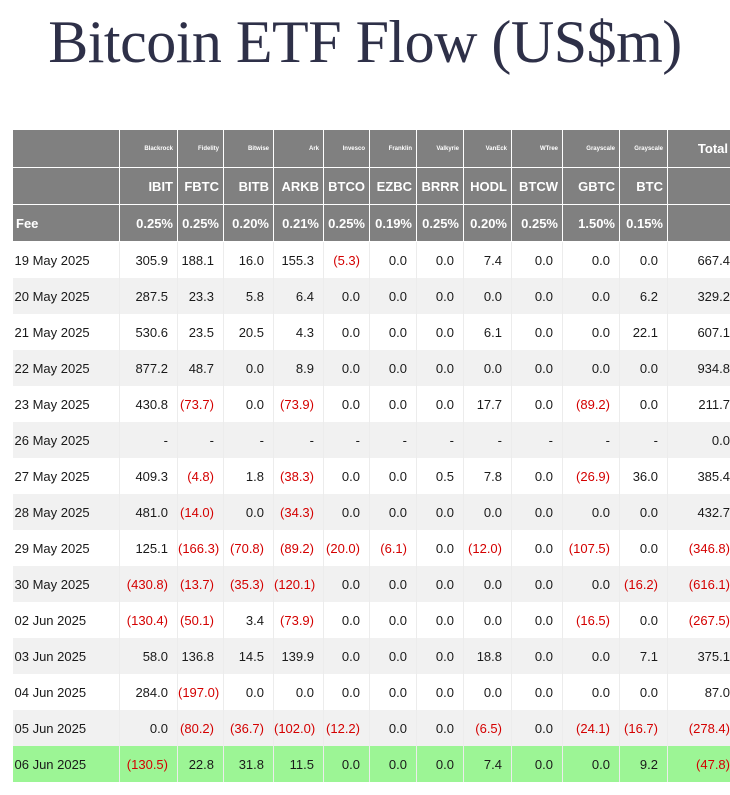  What do you see at coordinates (698, 440) in the screenshot?
I see `total-cell: 0.0` at bounding box center [698, 440].